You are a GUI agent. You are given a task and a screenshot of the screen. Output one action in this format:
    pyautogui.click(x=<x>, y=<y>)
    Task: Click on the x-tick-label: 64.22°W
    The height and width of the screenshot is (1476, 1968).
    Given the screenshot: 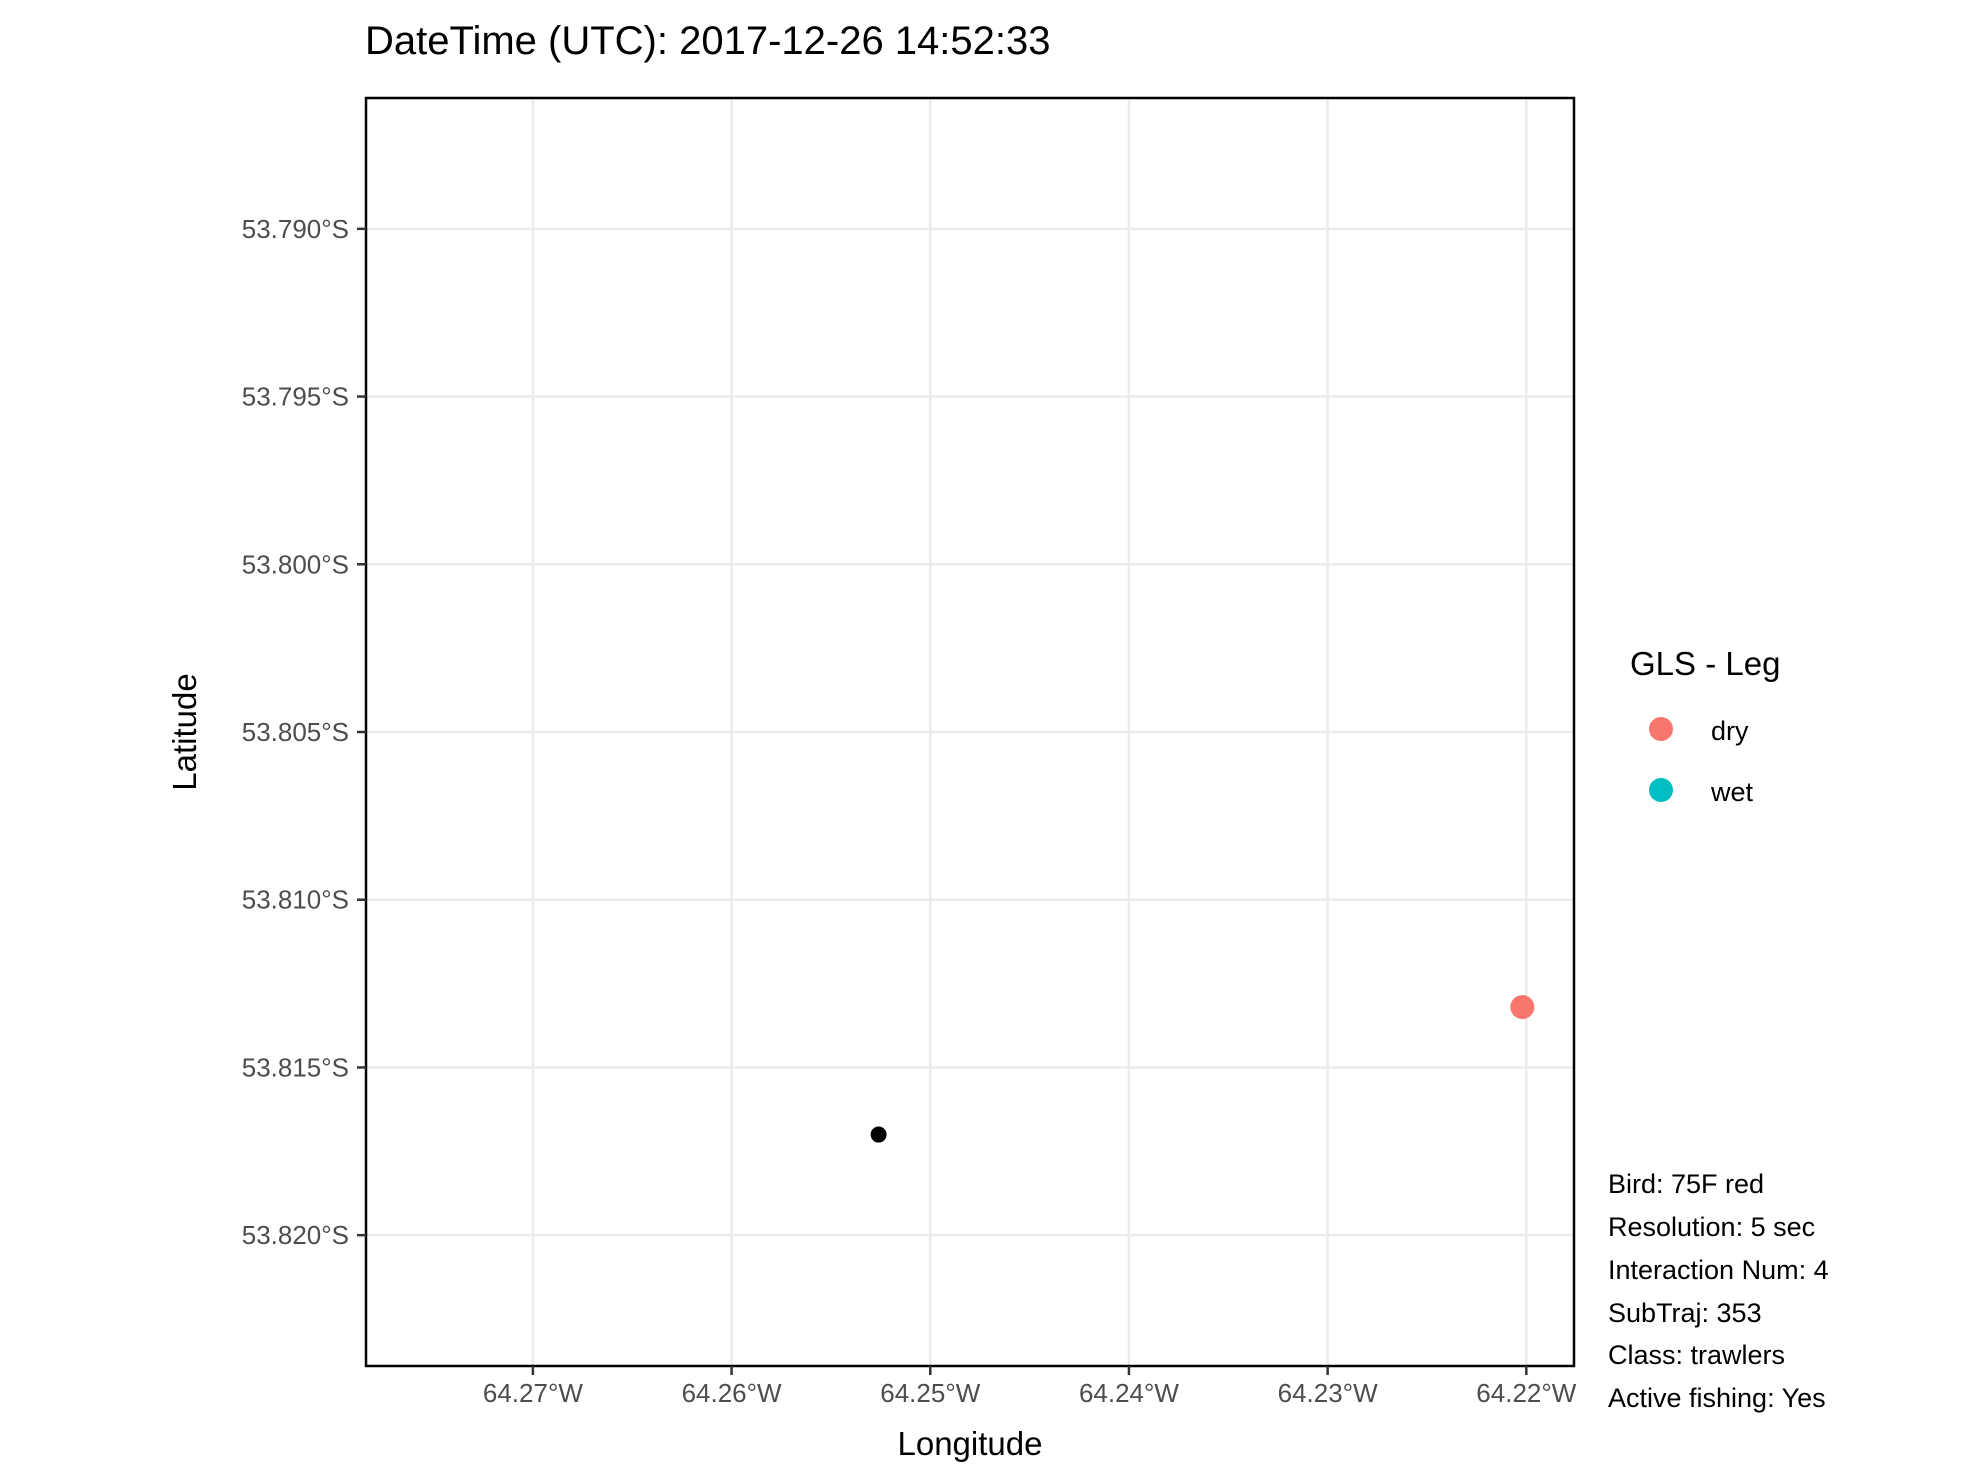 What is the action you would take?
    pyautogui.click(x=1526, y=1393)
    